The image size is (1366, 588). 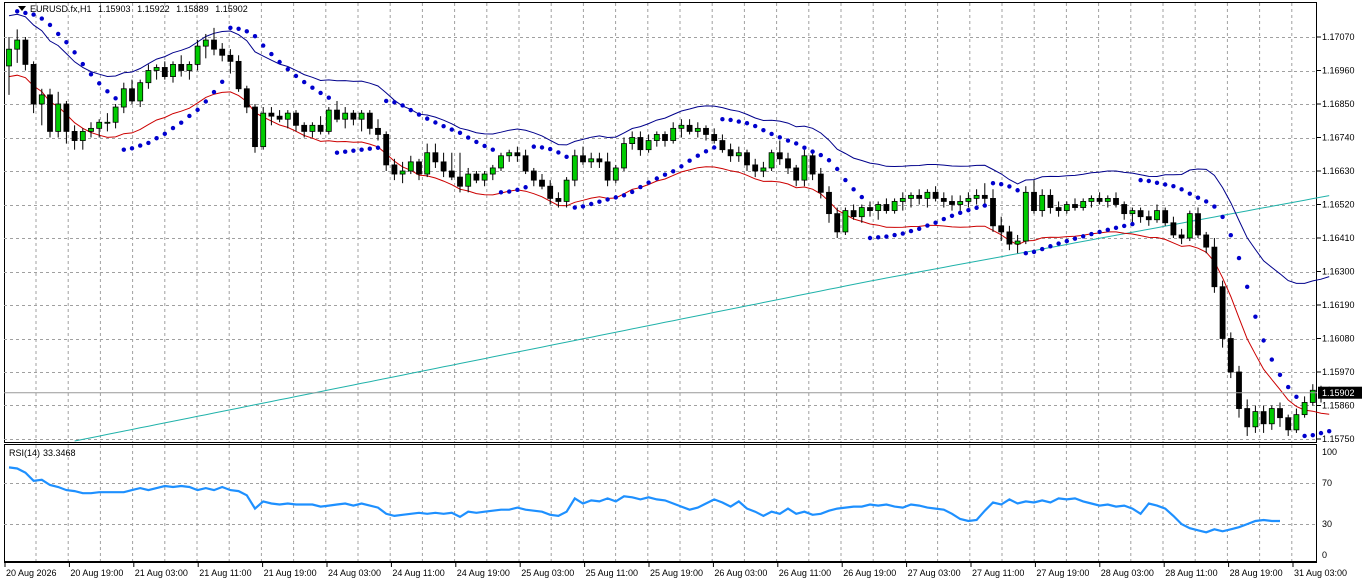 What do you see at coordinates (1338, 272) in the screenshot?
I see `price-tick-label: 1.16300` at bounding box center [1338, 272].